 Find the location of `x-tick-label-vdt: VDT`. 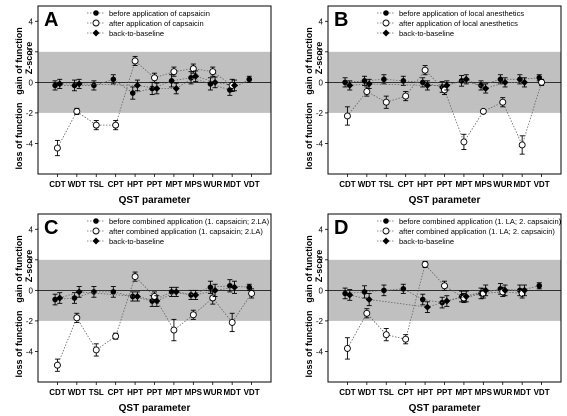

x-tick-label-vdt: VDT is located at coordinates (542, 392).